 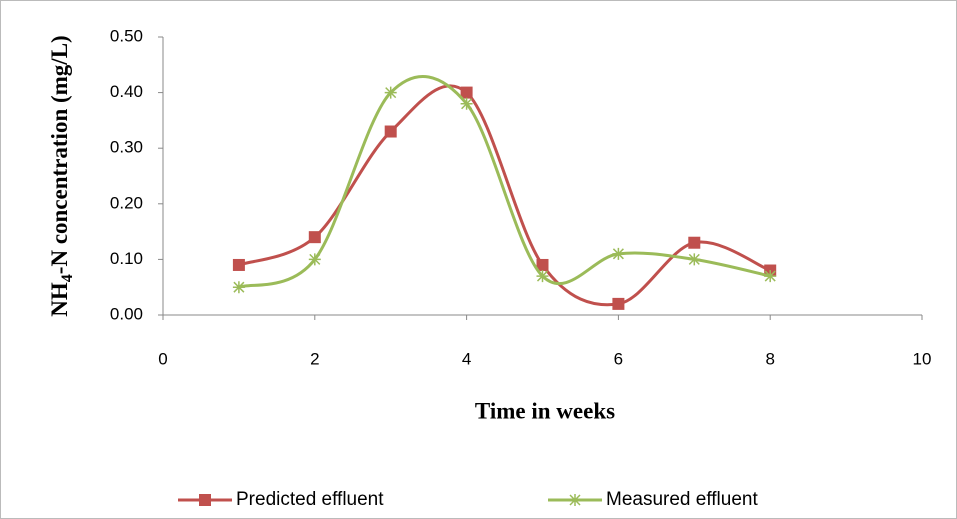 I want to click on x-tick-label: 10, so click(x=922, y=358).